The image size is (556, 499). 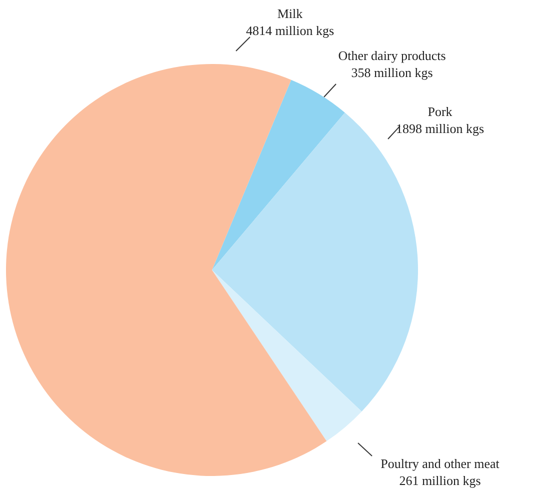 I want to click on data-label: 4814 million kgs, so click(x=290, y=30).